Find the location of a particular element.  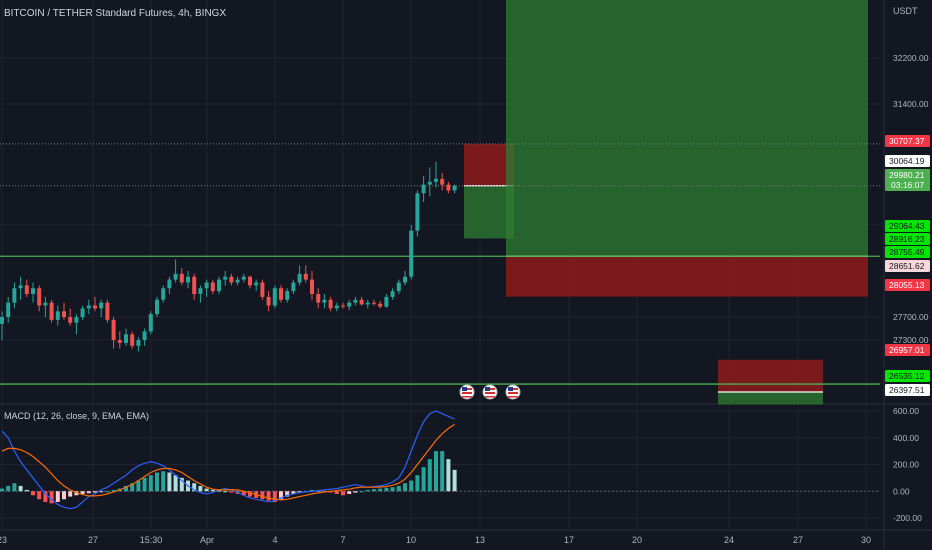

time-tick-label: 20 is located at coordinates (637, 540).